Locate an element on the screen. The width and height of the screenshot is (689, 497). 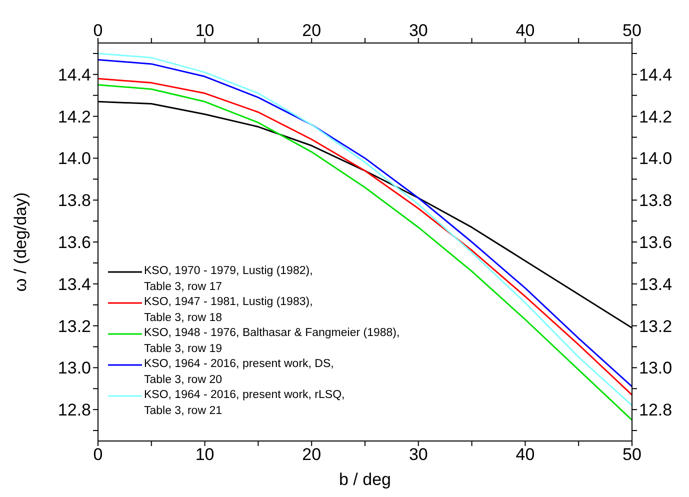
y-tick-label: 14.4 is located at coordinates (74, 74).